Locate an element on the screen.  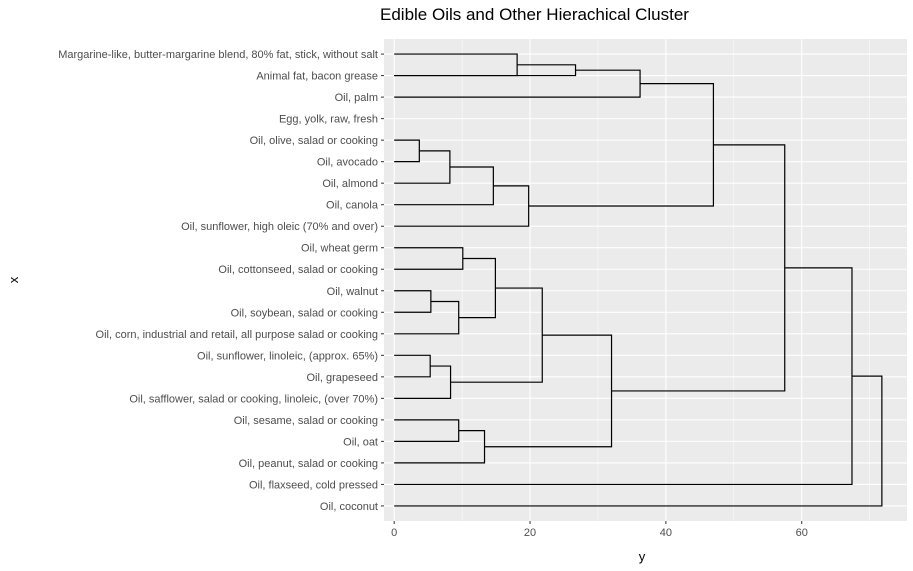
y-tick-label: Oil, sesame, salad or cooking is located at coordinates (306, 421).